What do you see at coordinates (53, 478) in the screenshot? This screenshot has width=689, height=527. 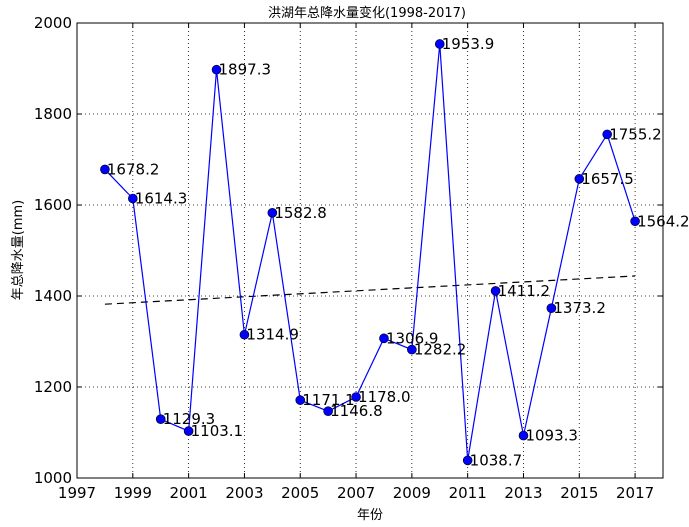 I see `y-tick-label: 1000` at bounding box center [53, 478].